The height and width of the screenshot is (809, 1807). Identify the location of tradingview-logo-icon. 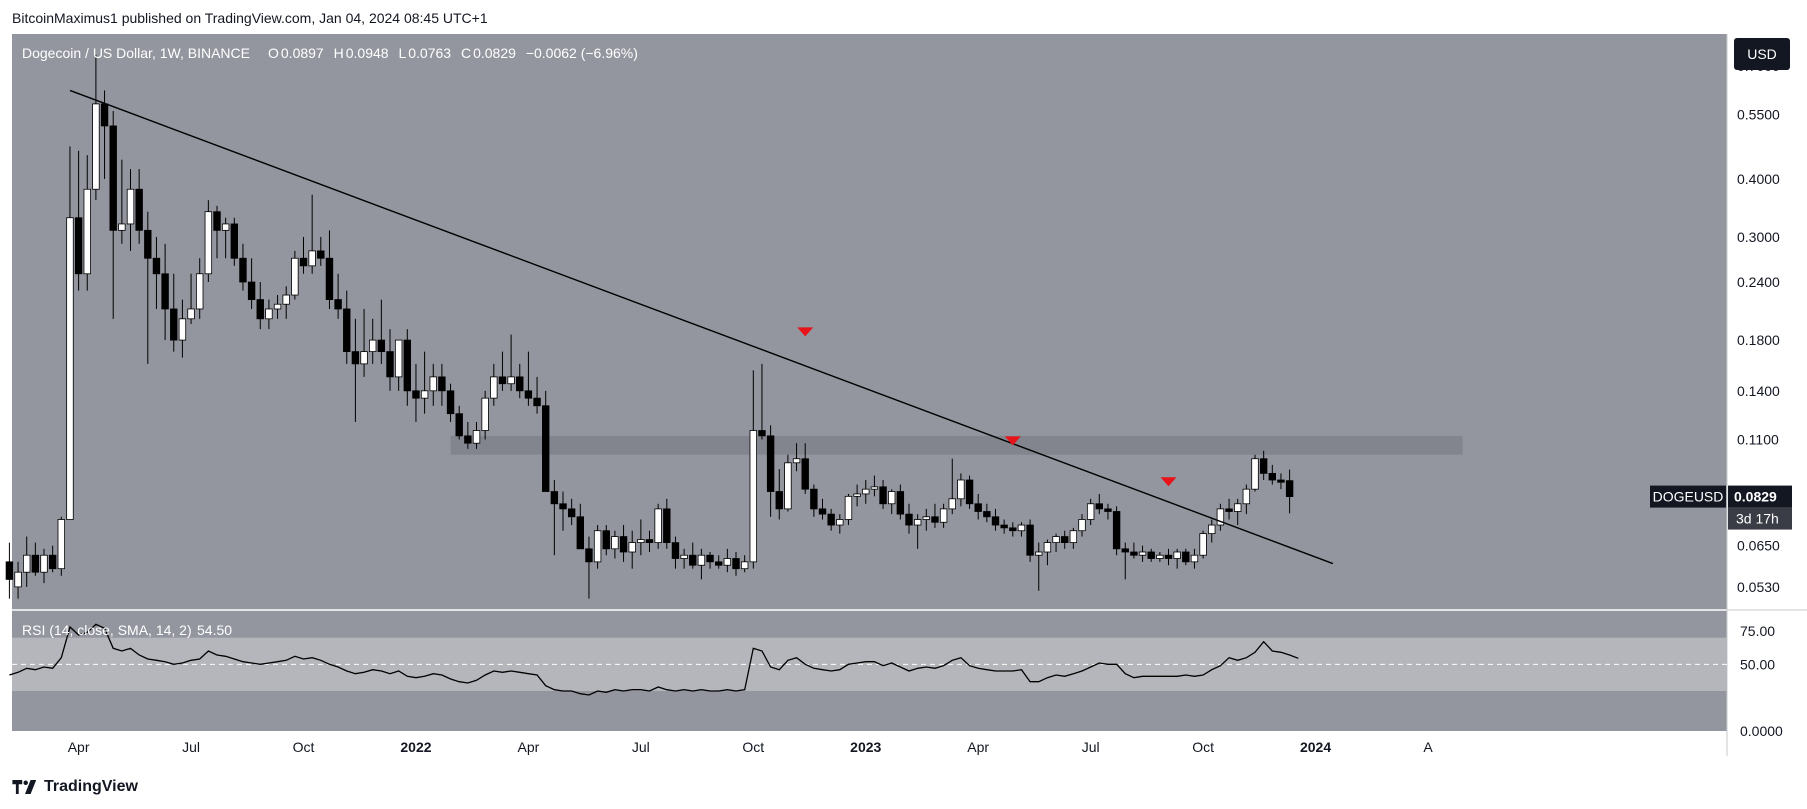
(24, 787).